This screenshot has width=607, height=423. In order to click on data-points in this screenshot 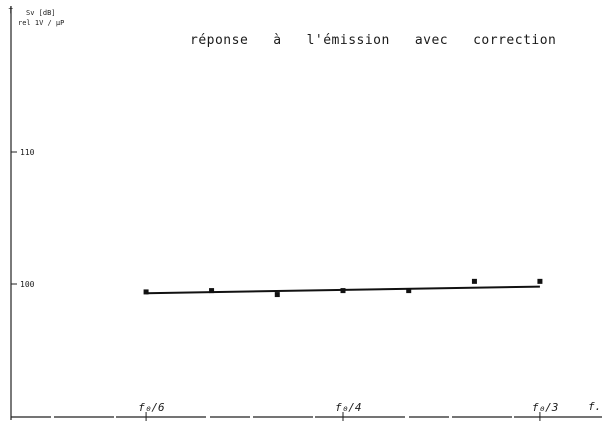, I will do `click(343, 288)`.